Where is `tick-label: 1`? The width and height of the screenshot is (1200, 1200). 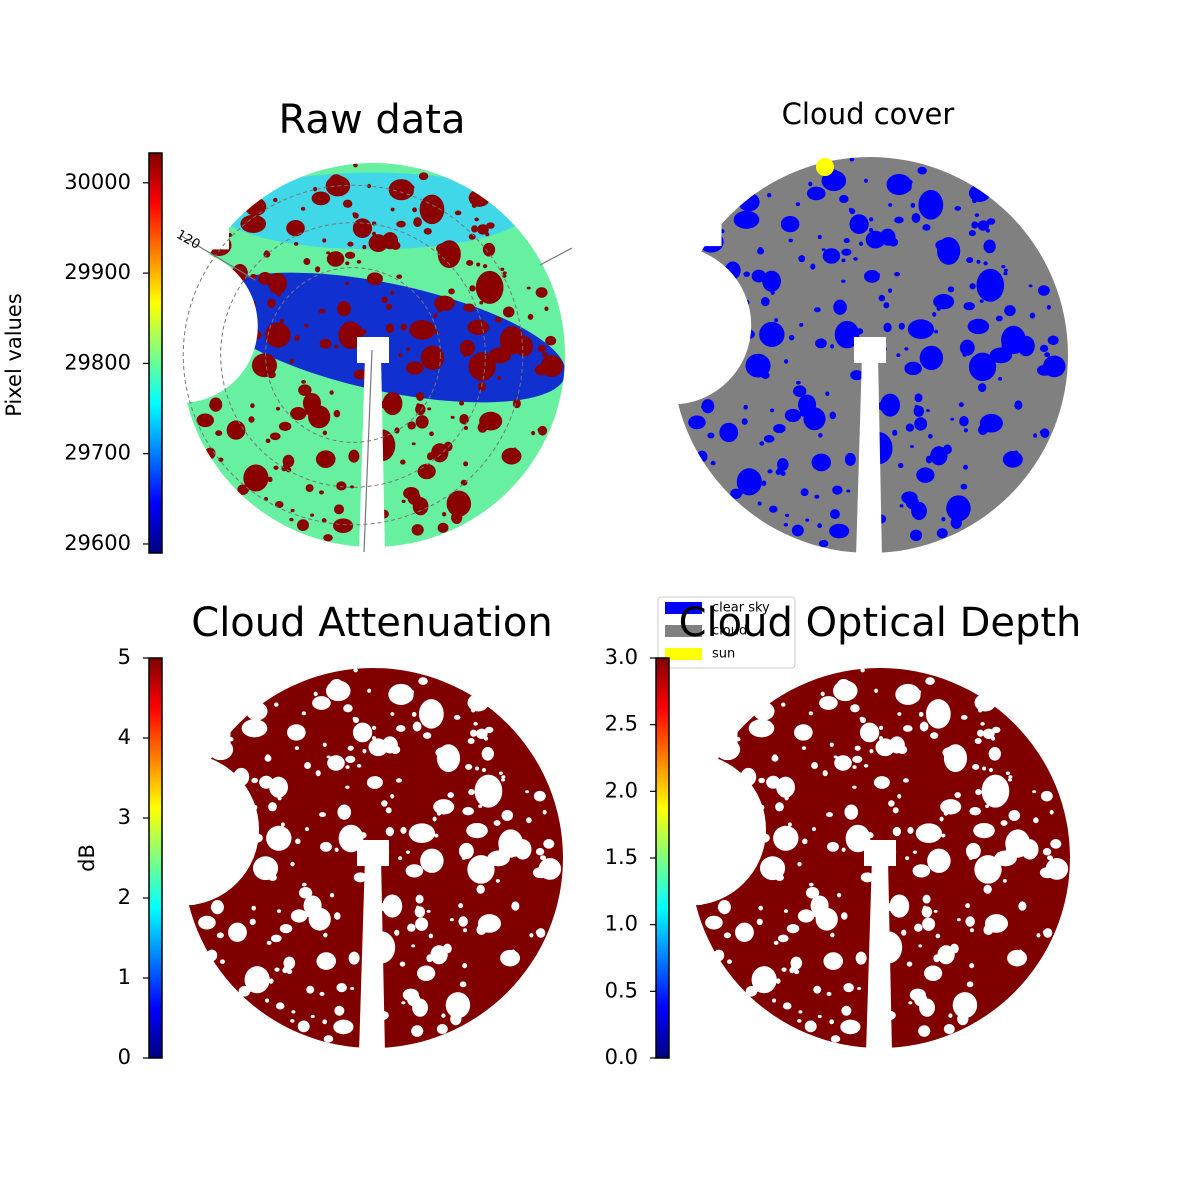 tick-label: 1 is located at coordinates (124, 977).